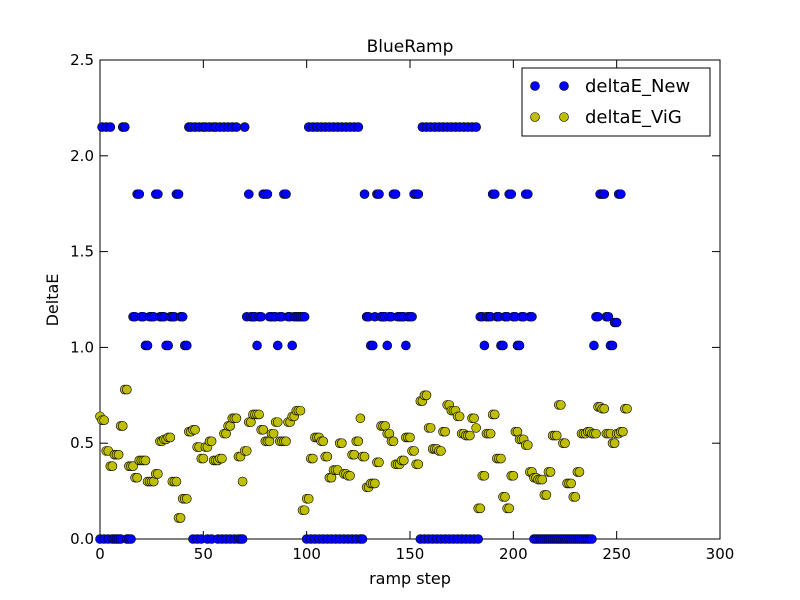  Describe the element at coordinates (410, 578) in the screenshot. I see `x-axis-label: ramp step` at that location.